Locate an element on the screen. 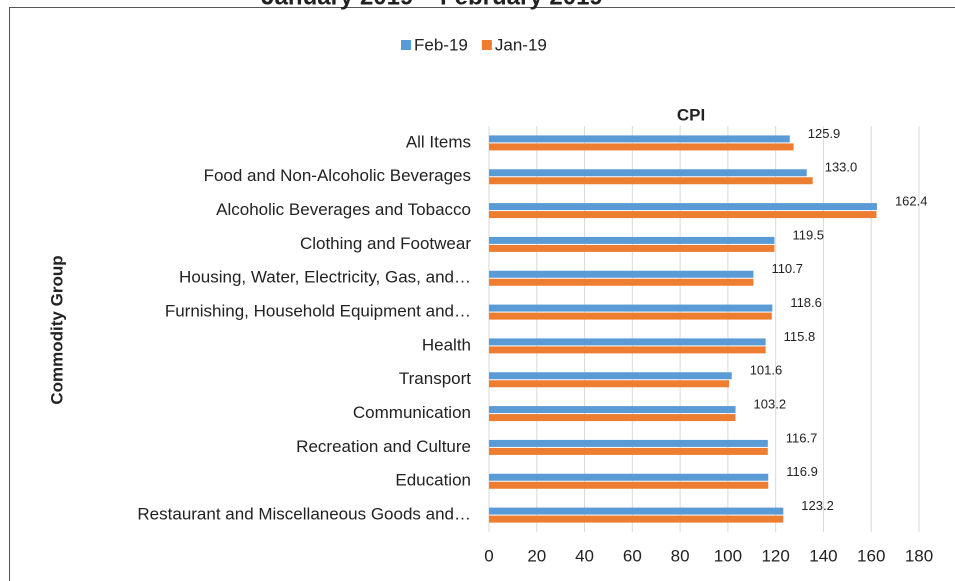 This screenshot has width=955, height=581. x-tick-label: 60 is located at coordinates (632, 555).